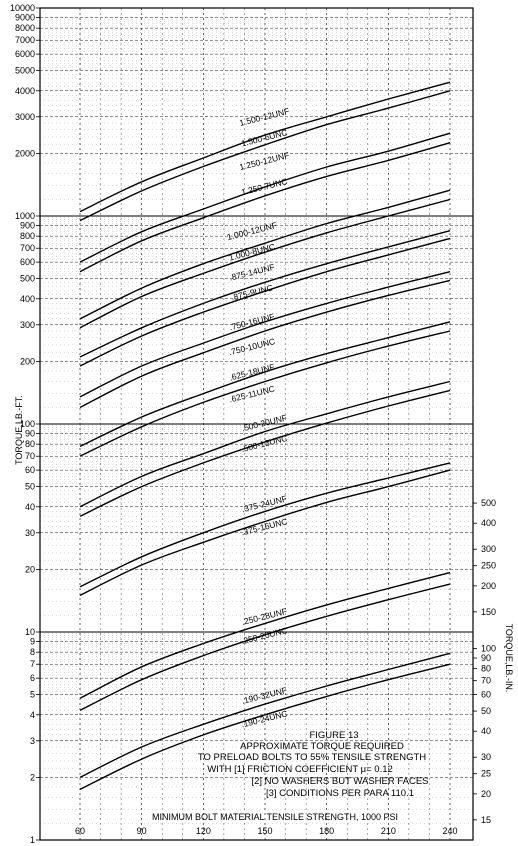 The width and height of the screenshot is (518, 846). I want to click on y-right-tick-label: 60, so click(486, 695).